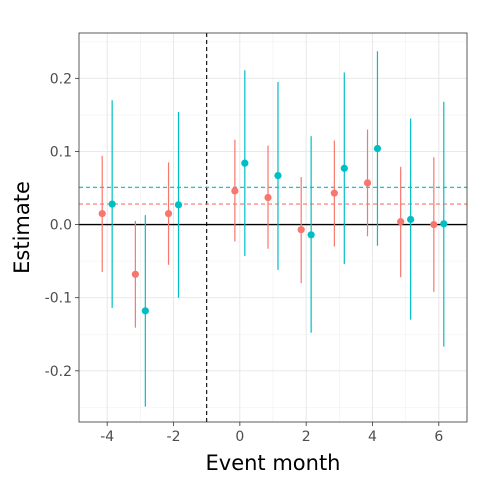 This screenshot has height=480, width=480. Describe the element at coordinates (61, 79) in the screenshot. I see `y-tick-label: 0.2` at that location.